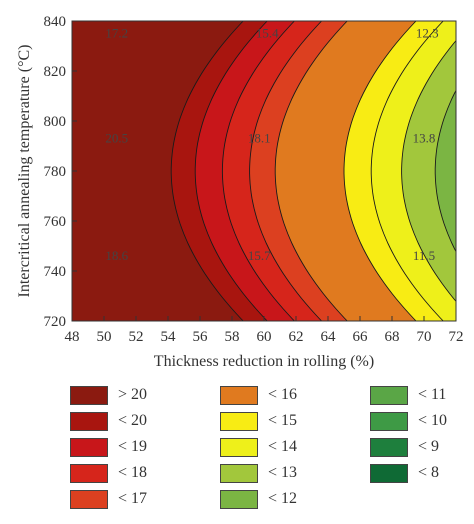  I want to click on y-tick-label: 760, so click(55, 222).